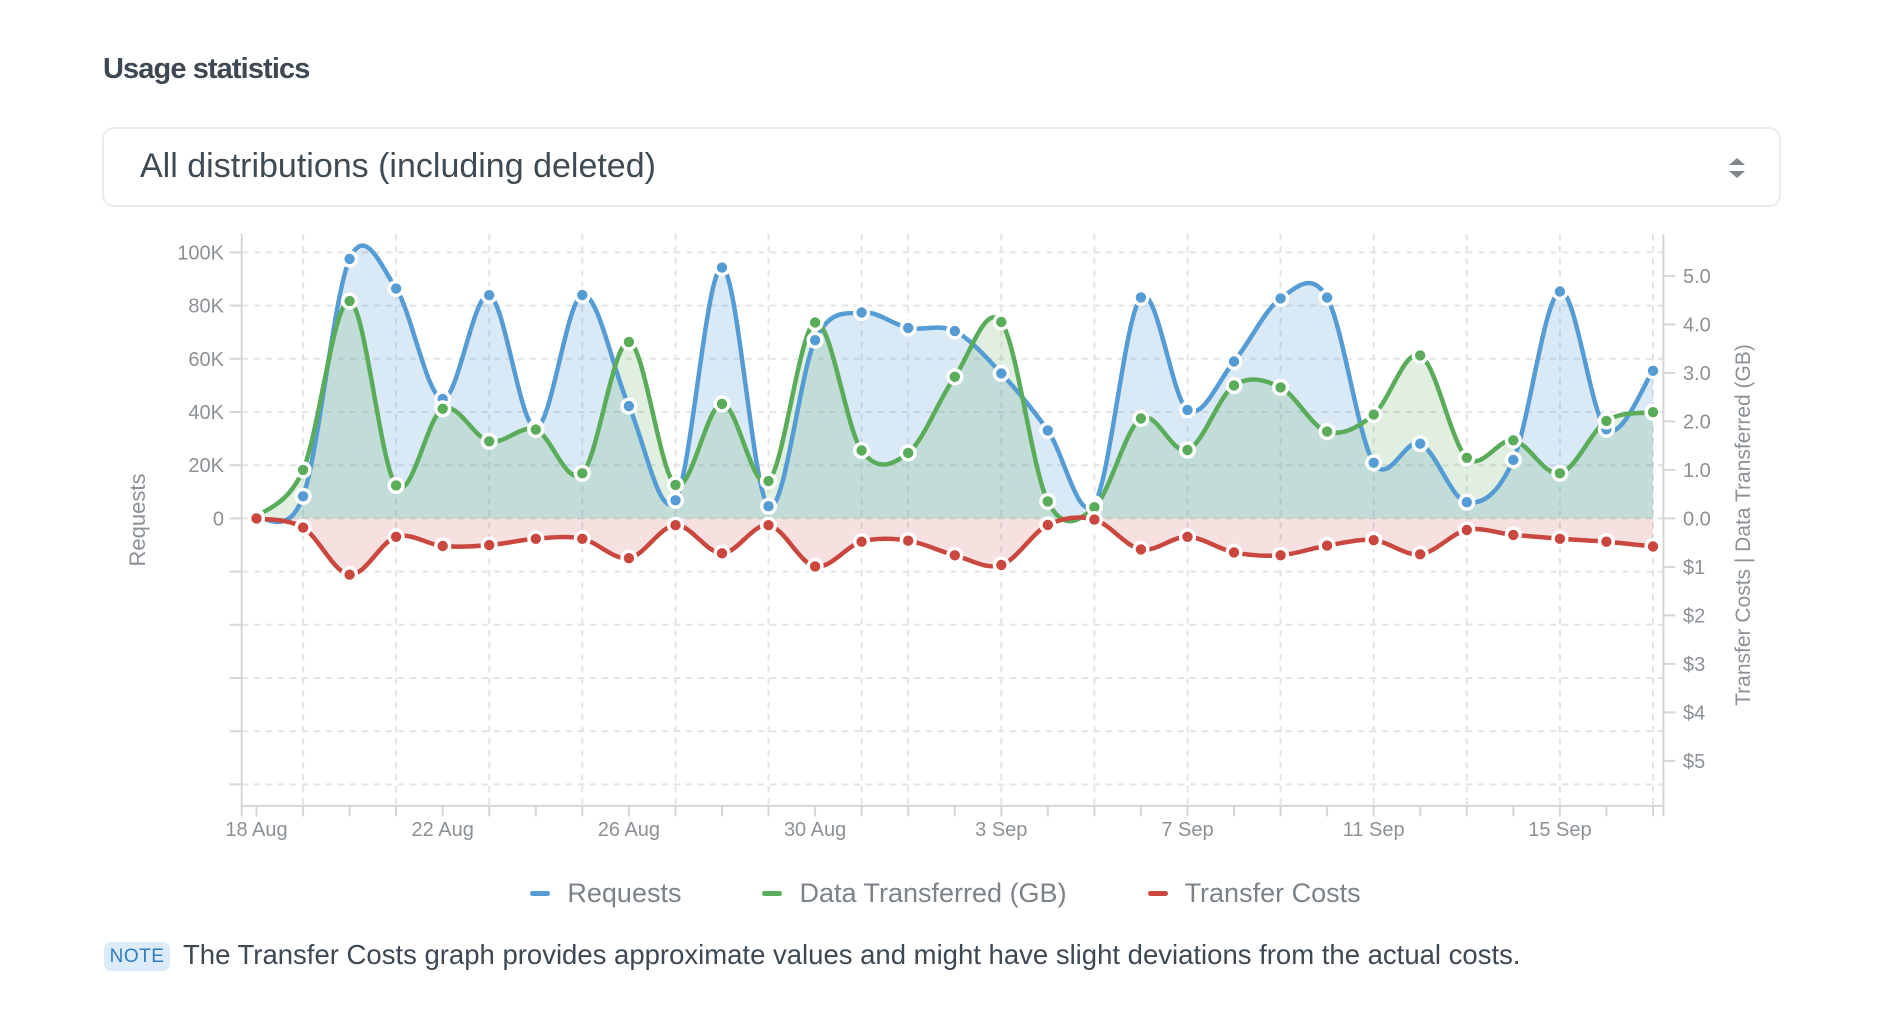  What do you see at coordinates (1374, 830) in the screenshot?
I see `svg-text: 11 Sep` at bounding box center [1374, 830].